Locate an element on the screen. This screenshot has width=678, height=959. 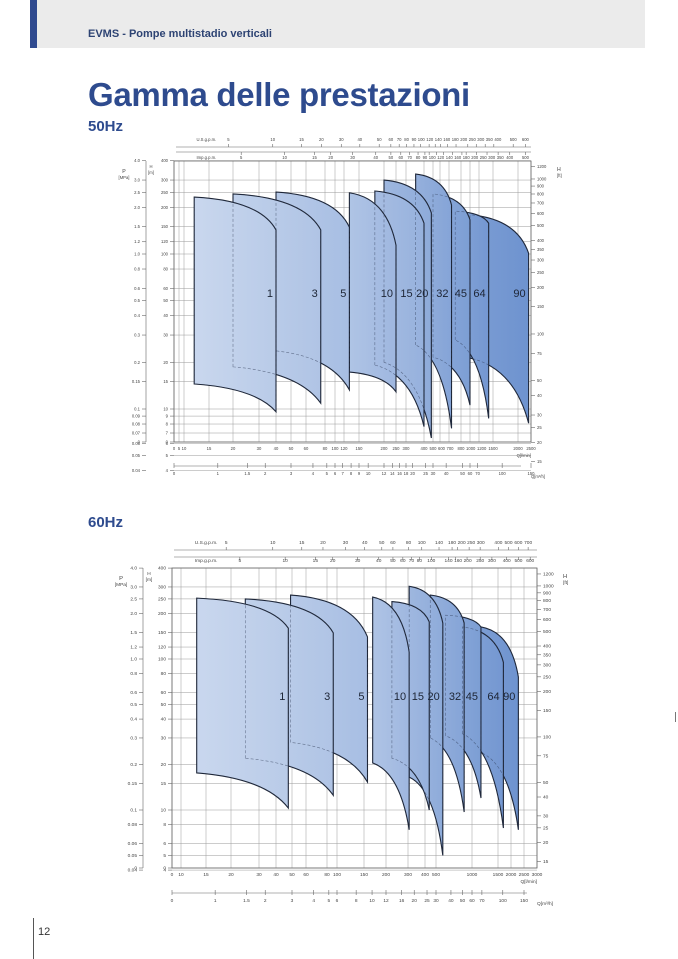
flow-tick-label: 0 is located at coordinates (172, 875).